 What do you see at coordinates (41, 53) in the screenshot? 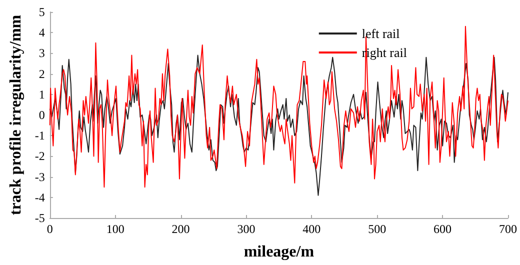
I see `y-tick-label: 3` at bounding box center [41, 53].